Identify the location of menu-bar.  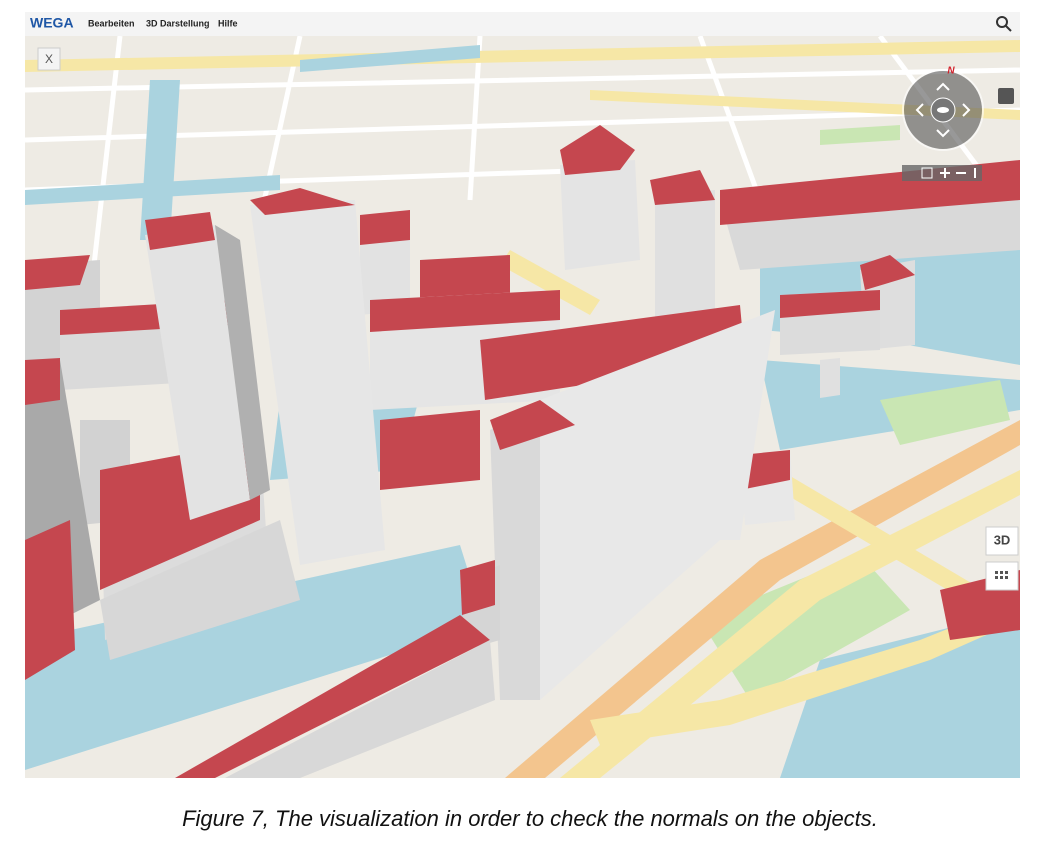
(522, 24).